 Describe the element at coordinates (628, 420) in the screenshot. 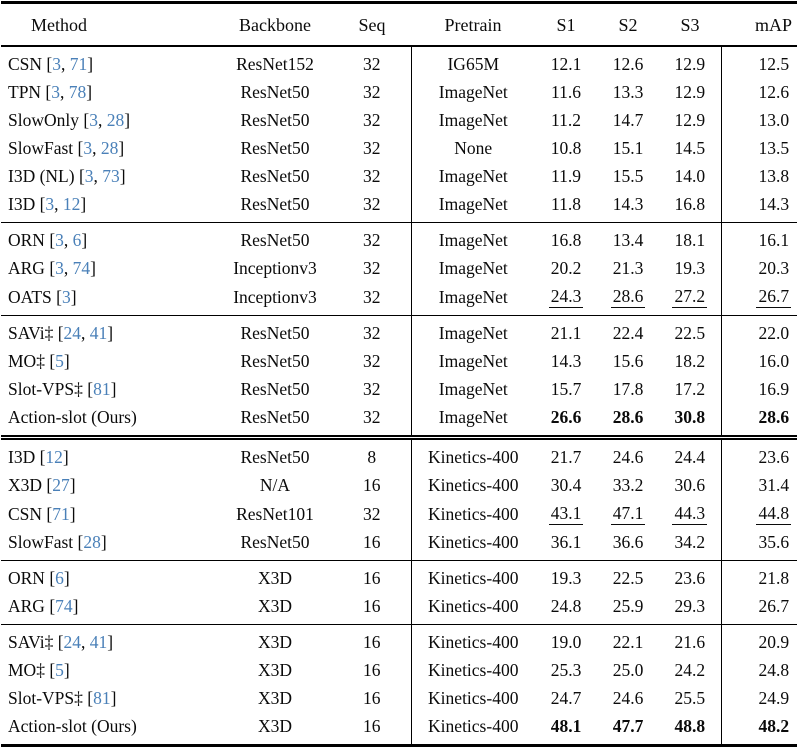

I see `cell-s2: 28.6` at that location.